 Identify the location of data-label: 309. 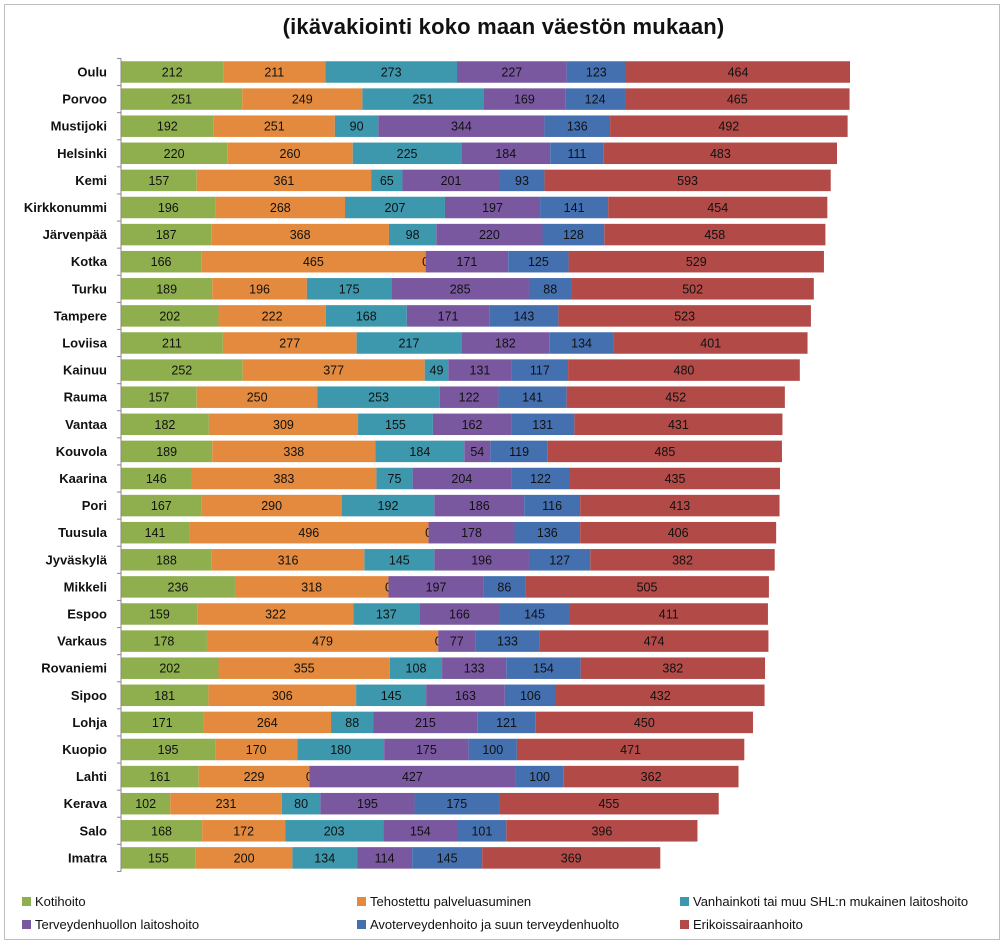
(283, 425).